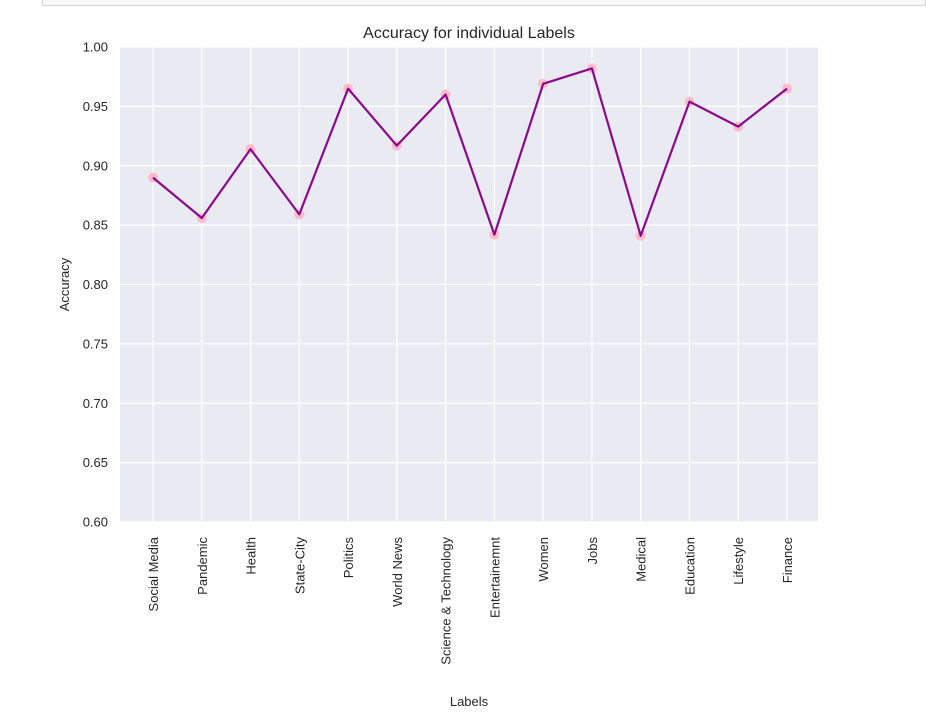  What do you see at coordinates (251, 556) in the screenshot?
I see `x-tick-label: Health` at bounding box center [251, 556].